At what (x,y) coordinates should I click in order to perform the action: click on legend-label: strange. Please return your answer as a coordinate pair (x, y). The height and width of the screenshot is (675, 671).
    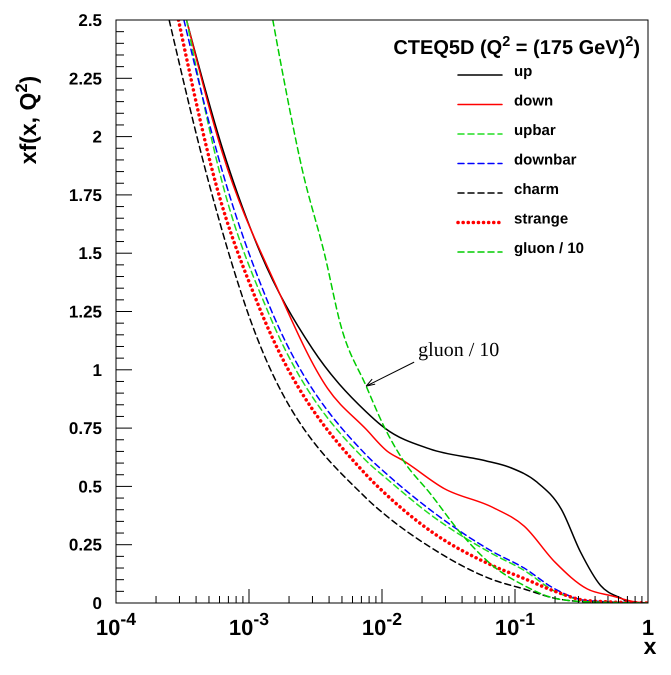
    Looking at the image, I should click on (541, 219).